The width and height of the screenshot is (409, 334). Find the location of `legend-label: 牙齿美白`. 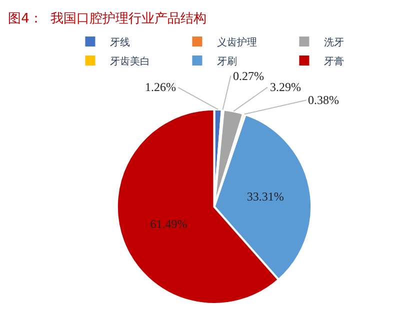

legend-label: 牙齿美白 is located at coordinates (130, 61).